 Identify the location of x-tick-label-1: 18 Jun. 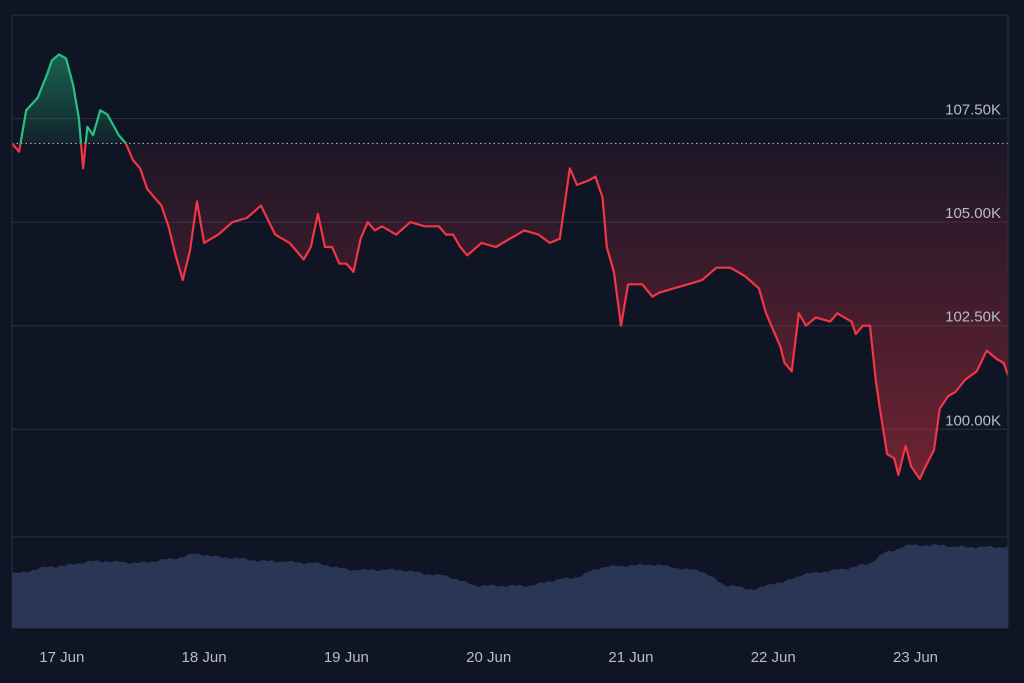
(204, 657).